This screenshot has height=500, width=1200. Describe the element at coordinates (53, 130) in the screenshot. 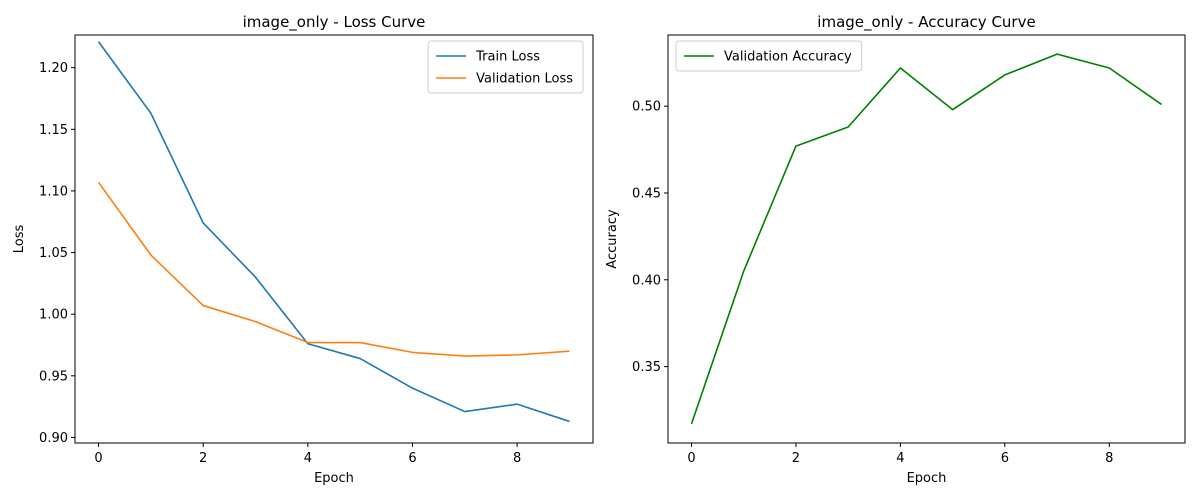

I see `y-tick-label: 1.15` at that location.